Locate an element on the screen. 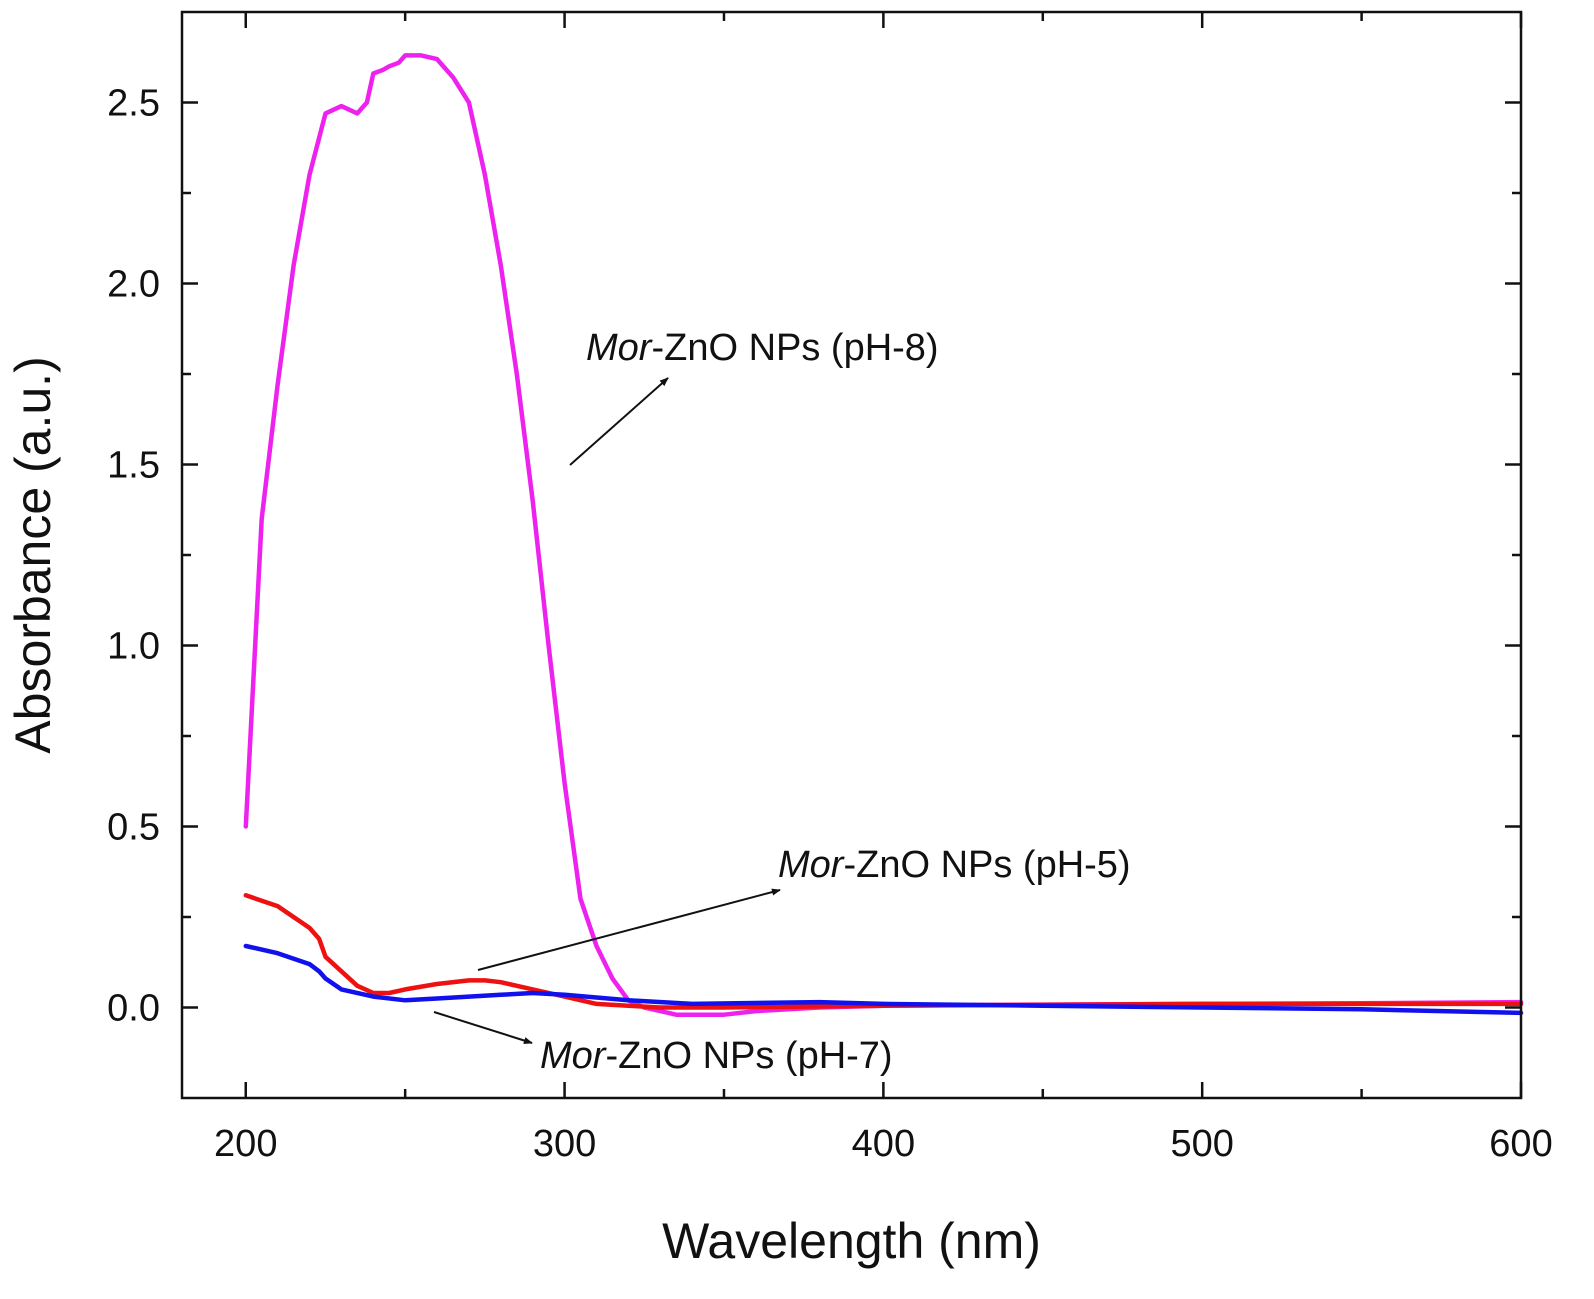 The image size is (1594, 1299). series-annotation-2: Mor-ZnO NPs (pH-5) is located at coordinates (804, 907).